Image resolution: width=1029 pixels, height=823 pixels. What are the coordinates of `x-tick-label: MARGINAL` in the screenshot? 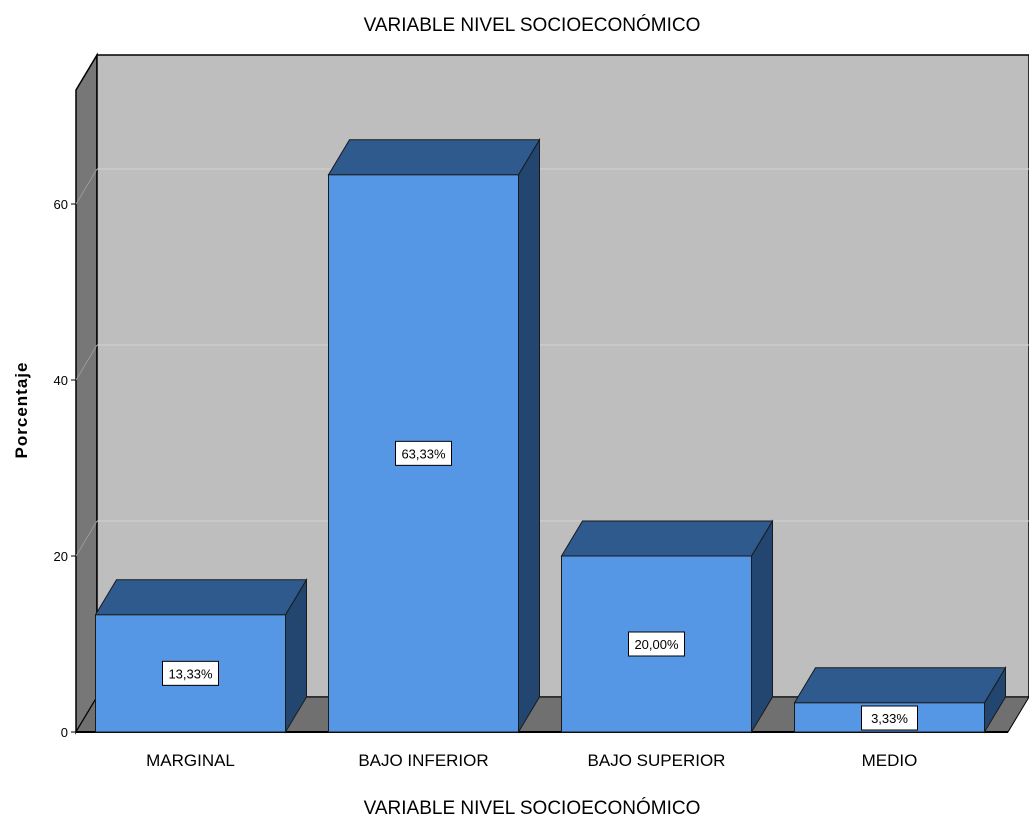 It's located at (190, 760).